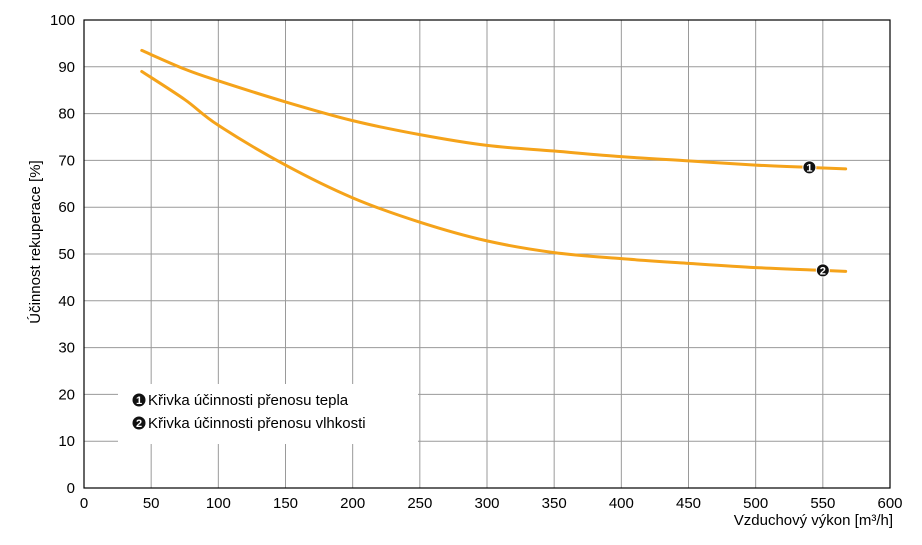 The height and width of the screenshot is (545, 922). I want to click on y-tick-label: 50, so click(66, 254).